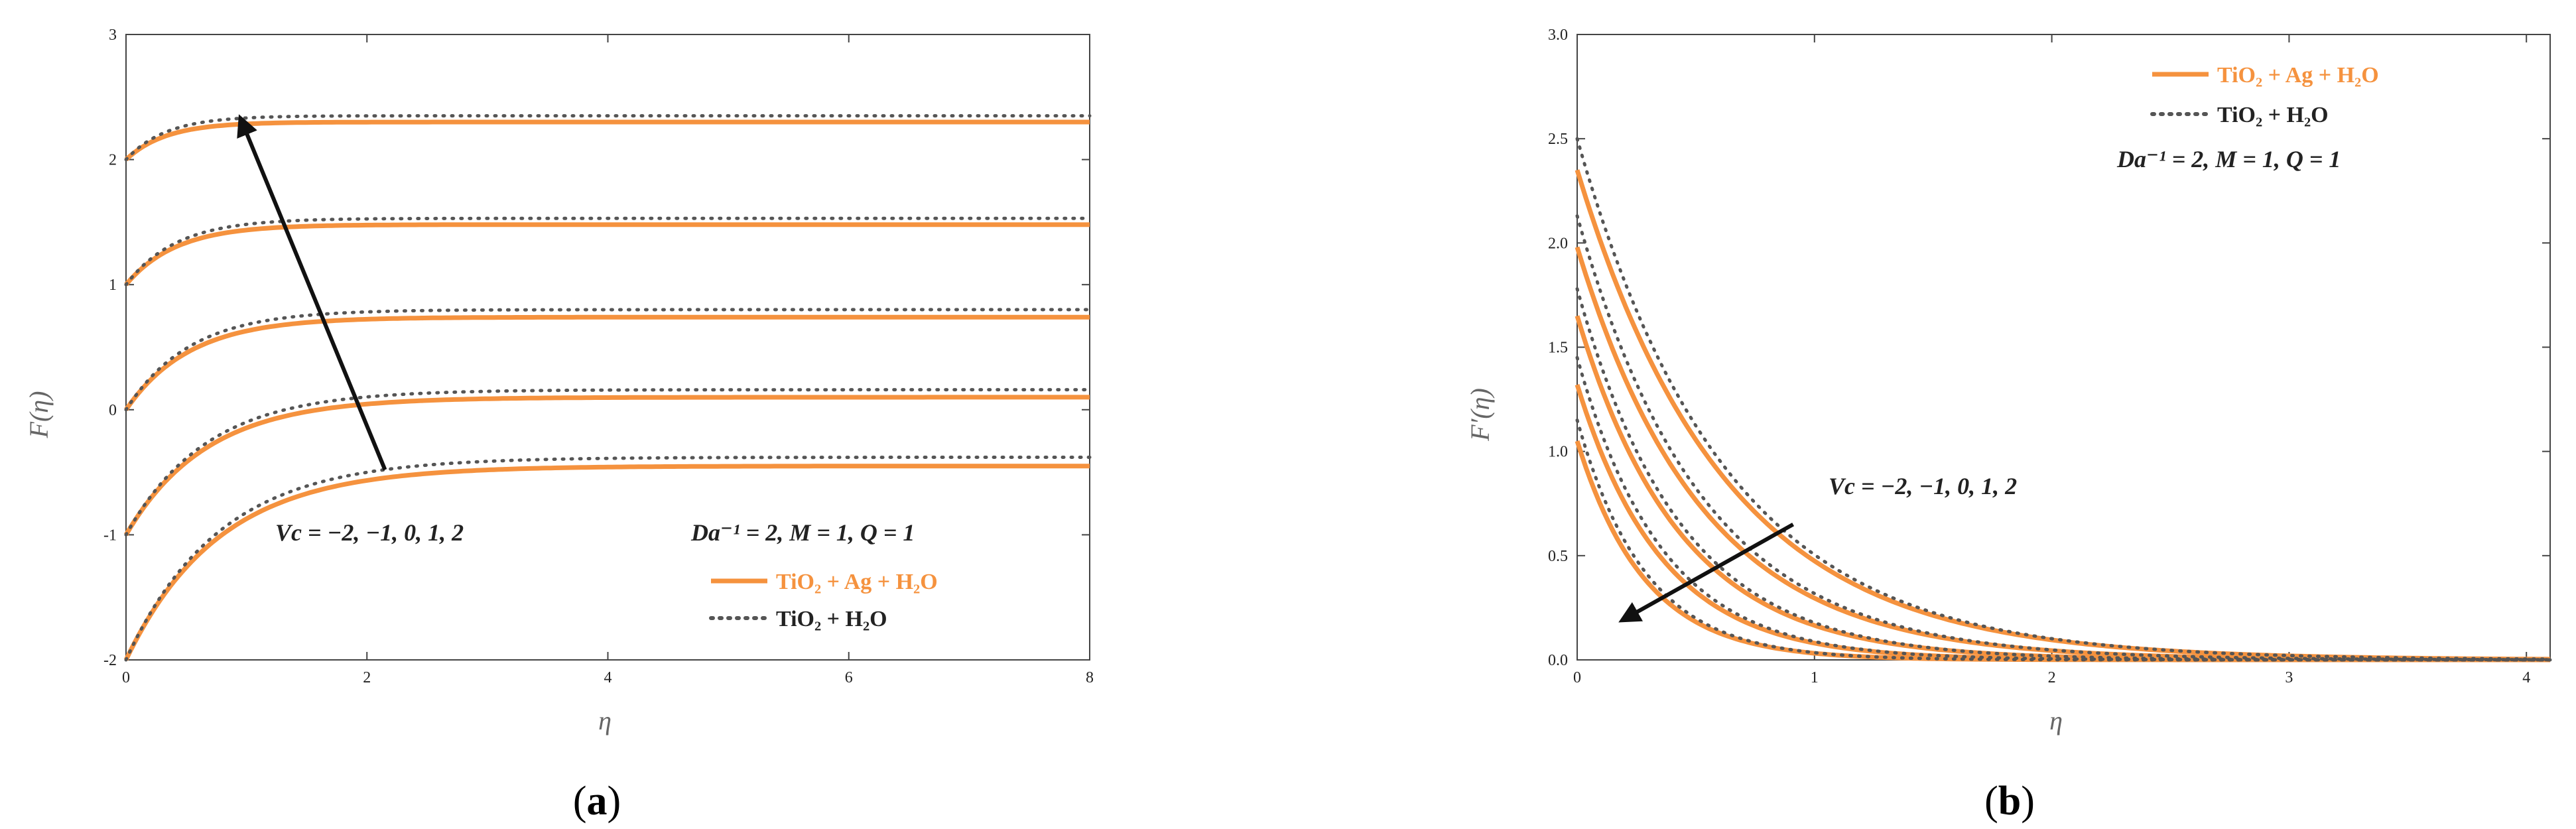  I want to click on panel-b-y-tick-label: 0.5, so click(1558, 556).